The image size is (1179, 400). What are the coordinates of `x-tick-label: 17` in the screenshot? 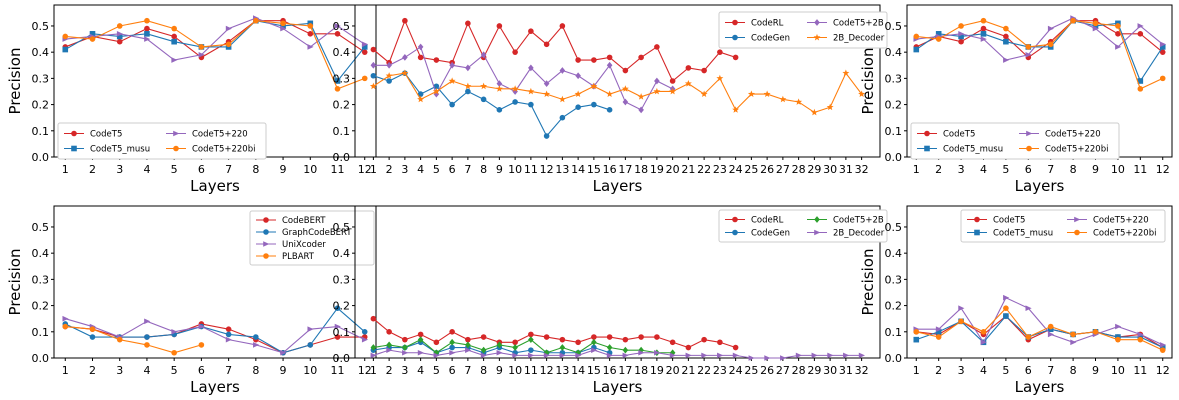 It's located at (625, 370).